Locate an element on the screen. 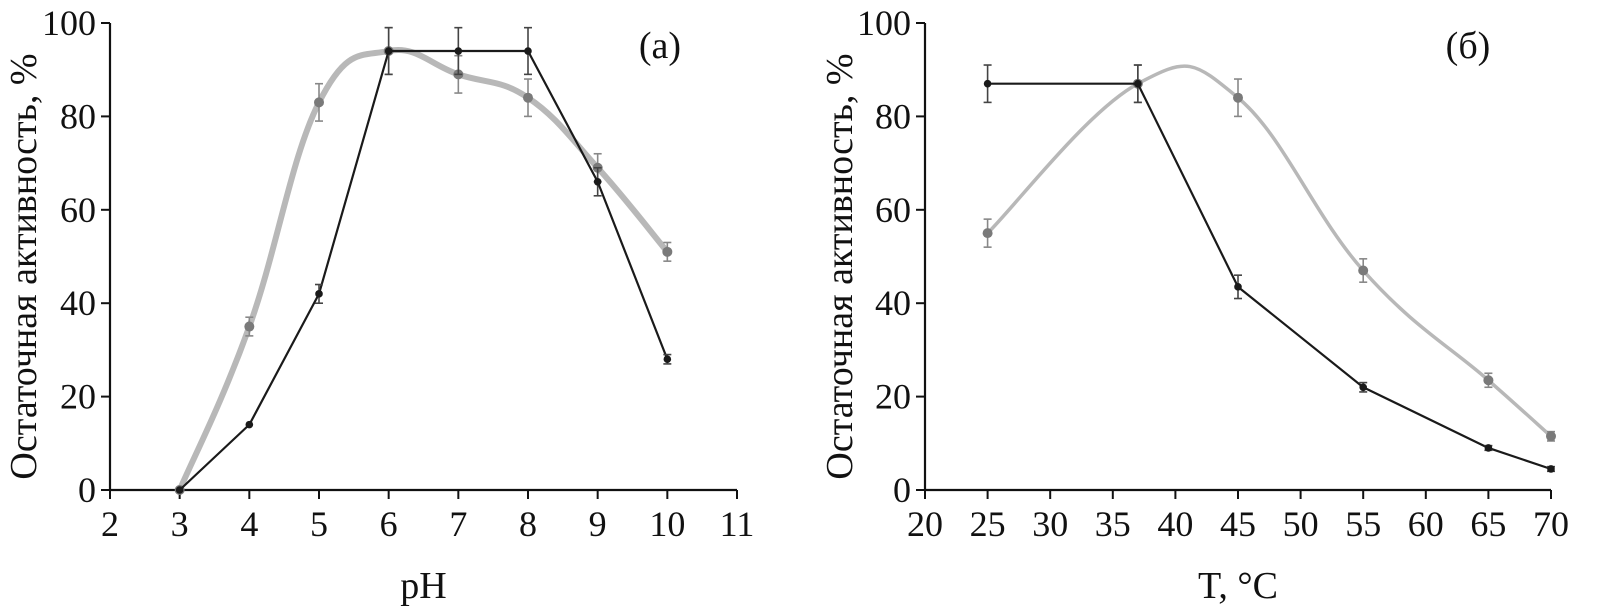 The width and height of the screenshot is (1613, 607). x-tick-label: 65 is located at coordinates (1488, 524).